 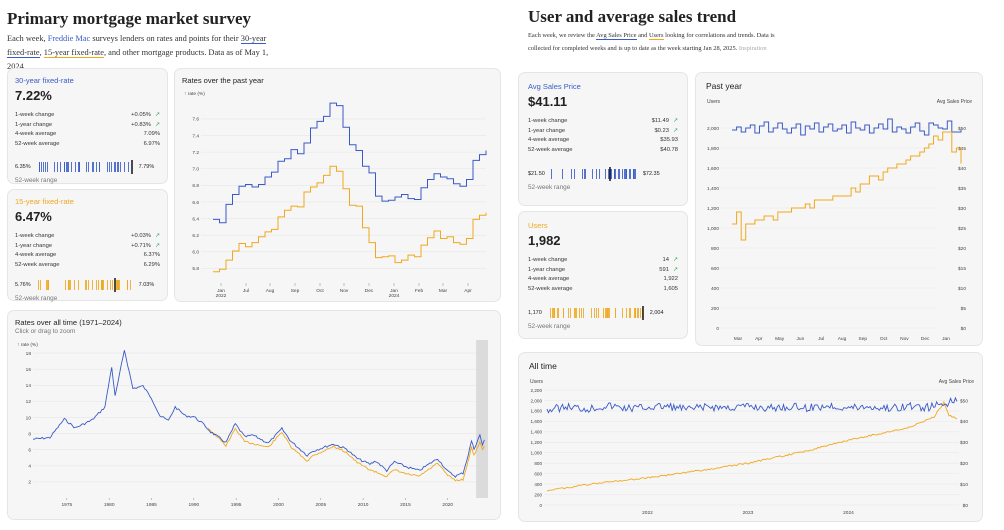 I want to click on y-tick-label: 7.4, so click(x=195, y=136).